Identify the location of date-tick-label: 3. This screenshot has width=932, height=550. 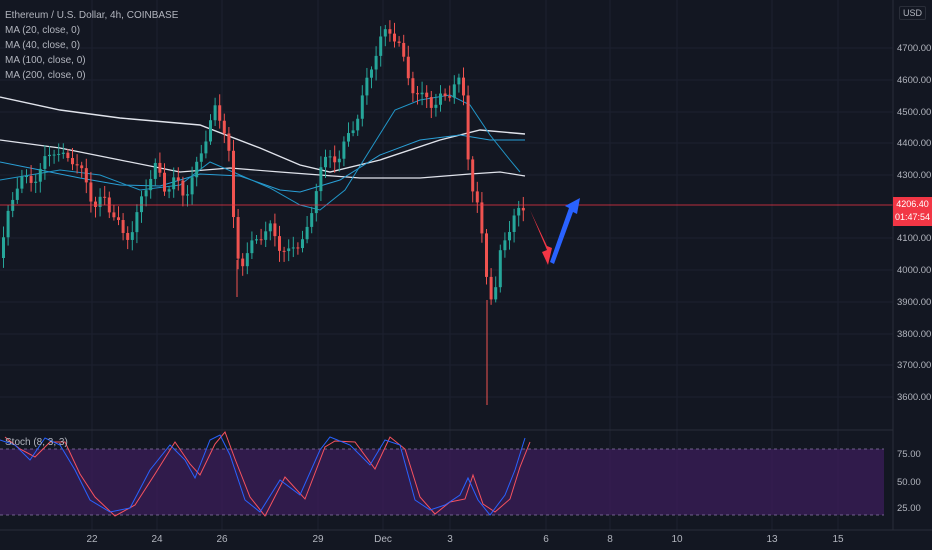
(450, 539).